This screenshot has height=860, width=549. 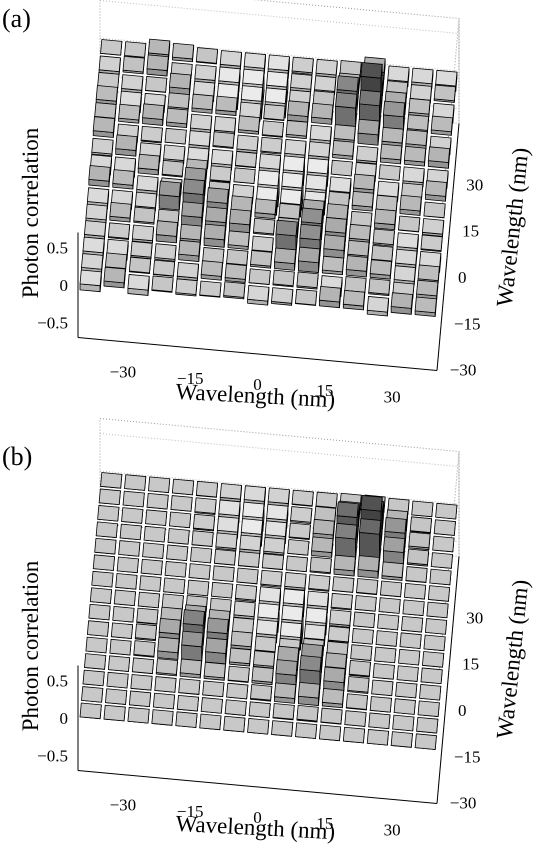 What do you see at coordinates (448, 680) in the screenshot?
I see `y-axis-line` at bounding box center [448, 680].